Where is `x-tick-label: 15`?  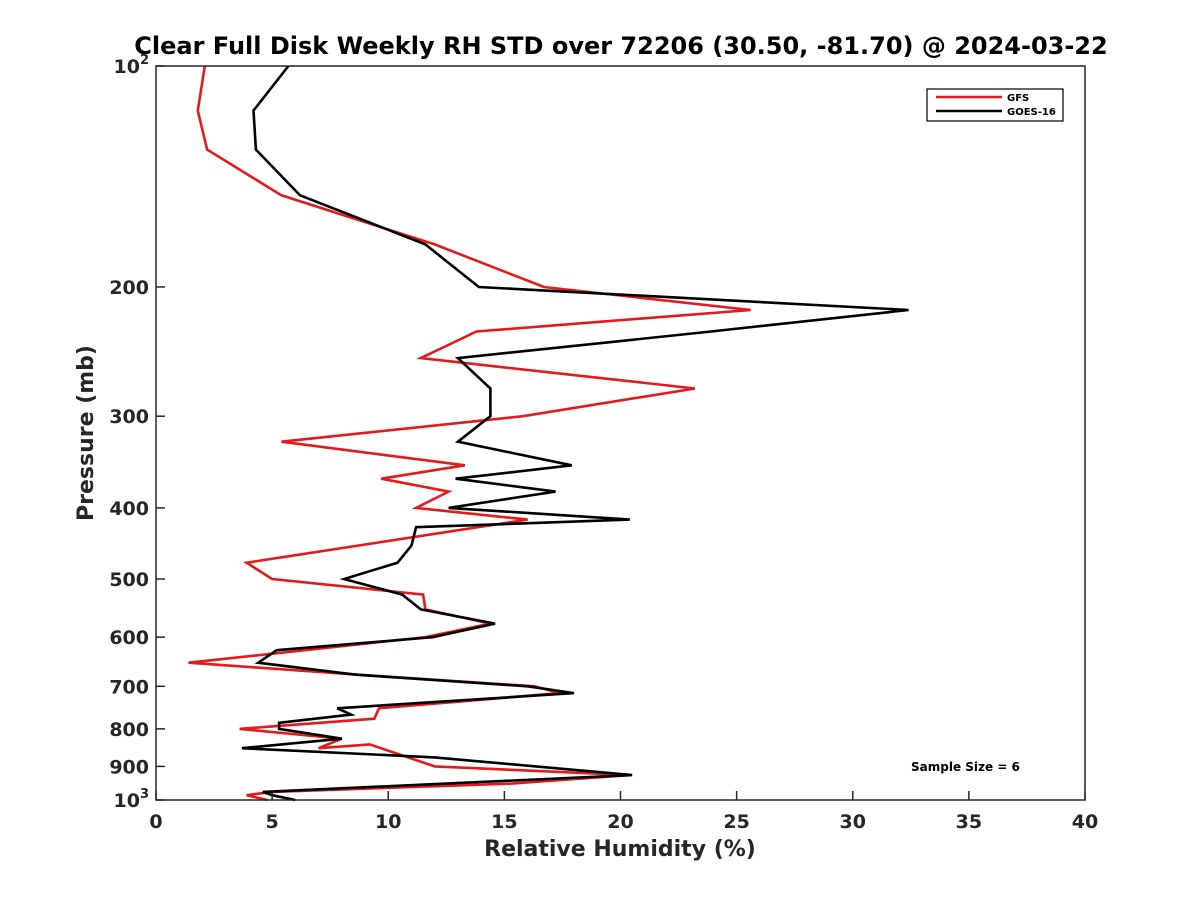 x-tick-label: 15 is located at coordinates (504, 822).